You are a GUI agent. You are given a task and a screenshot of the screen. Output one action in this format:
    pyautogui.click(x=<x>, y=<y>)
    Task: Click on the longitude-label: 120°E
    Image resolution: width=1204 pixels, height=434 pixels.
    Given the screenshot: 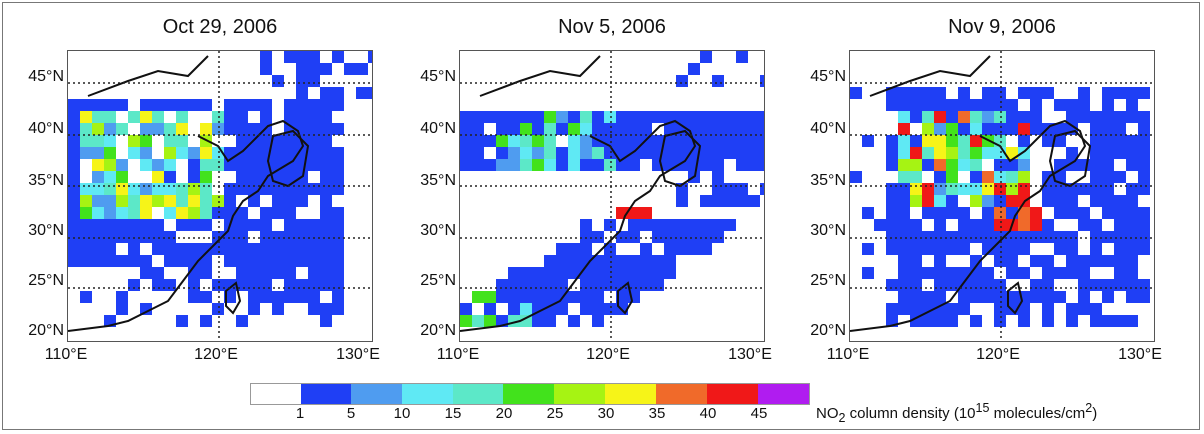 What is the action you would take?
    pyautogui.click(x=608, y=354)
    